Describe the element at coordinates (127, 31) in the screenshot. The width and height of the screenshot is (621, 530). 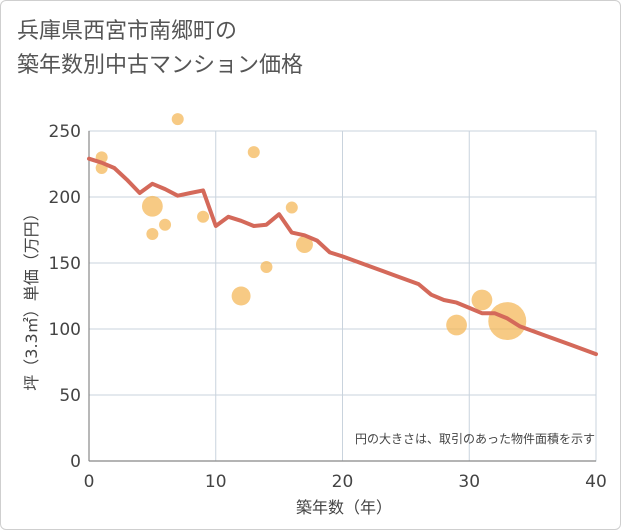
I see `chart-title-line1: 兵庫県西宮市南郷町の` at that location.